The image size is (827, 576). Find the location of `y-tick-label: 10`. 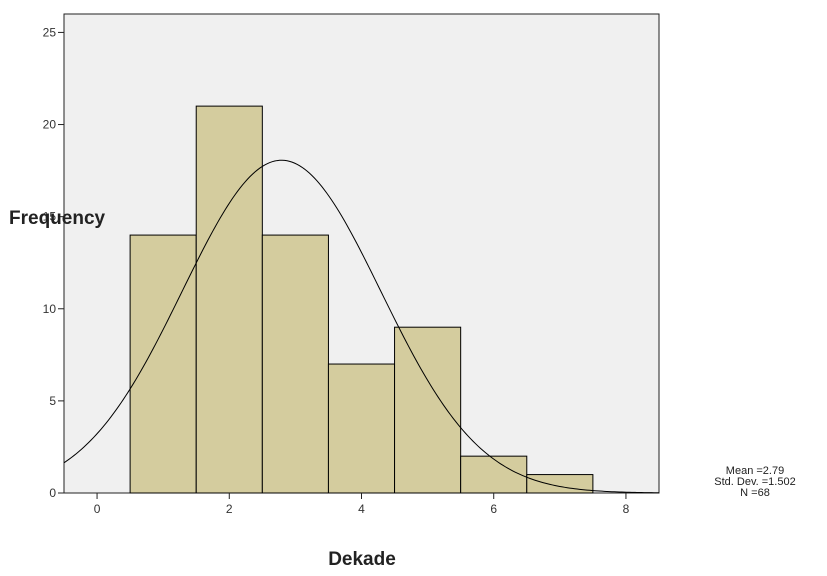

y-tick-label: 10 is located at coordinates (50, 309).